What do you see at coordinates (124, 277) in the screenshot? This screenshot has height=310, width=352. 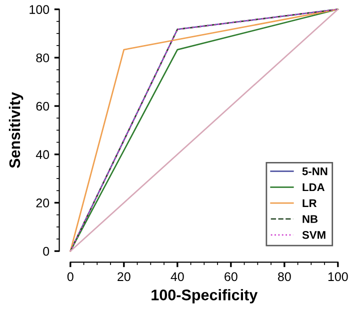 I see `x-tick-label: 20` at bounding box center [124, 277].